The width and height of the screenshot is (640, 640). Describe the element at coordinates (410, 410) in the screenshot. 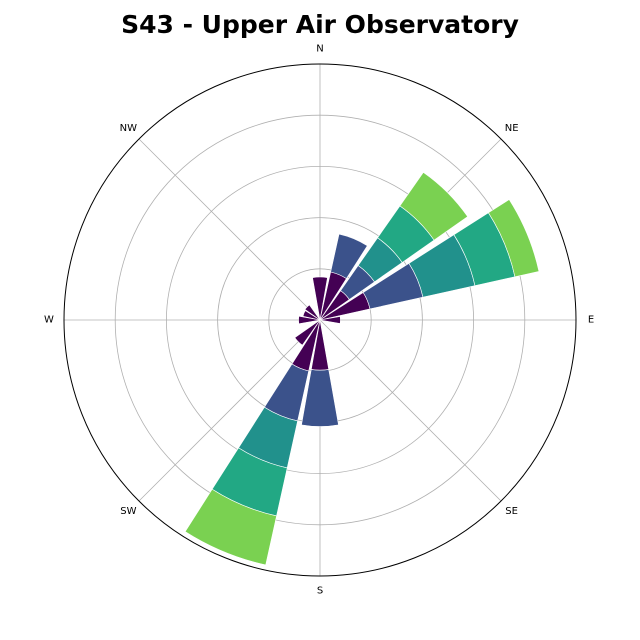

I see `angular-grid-line-se` at that location.